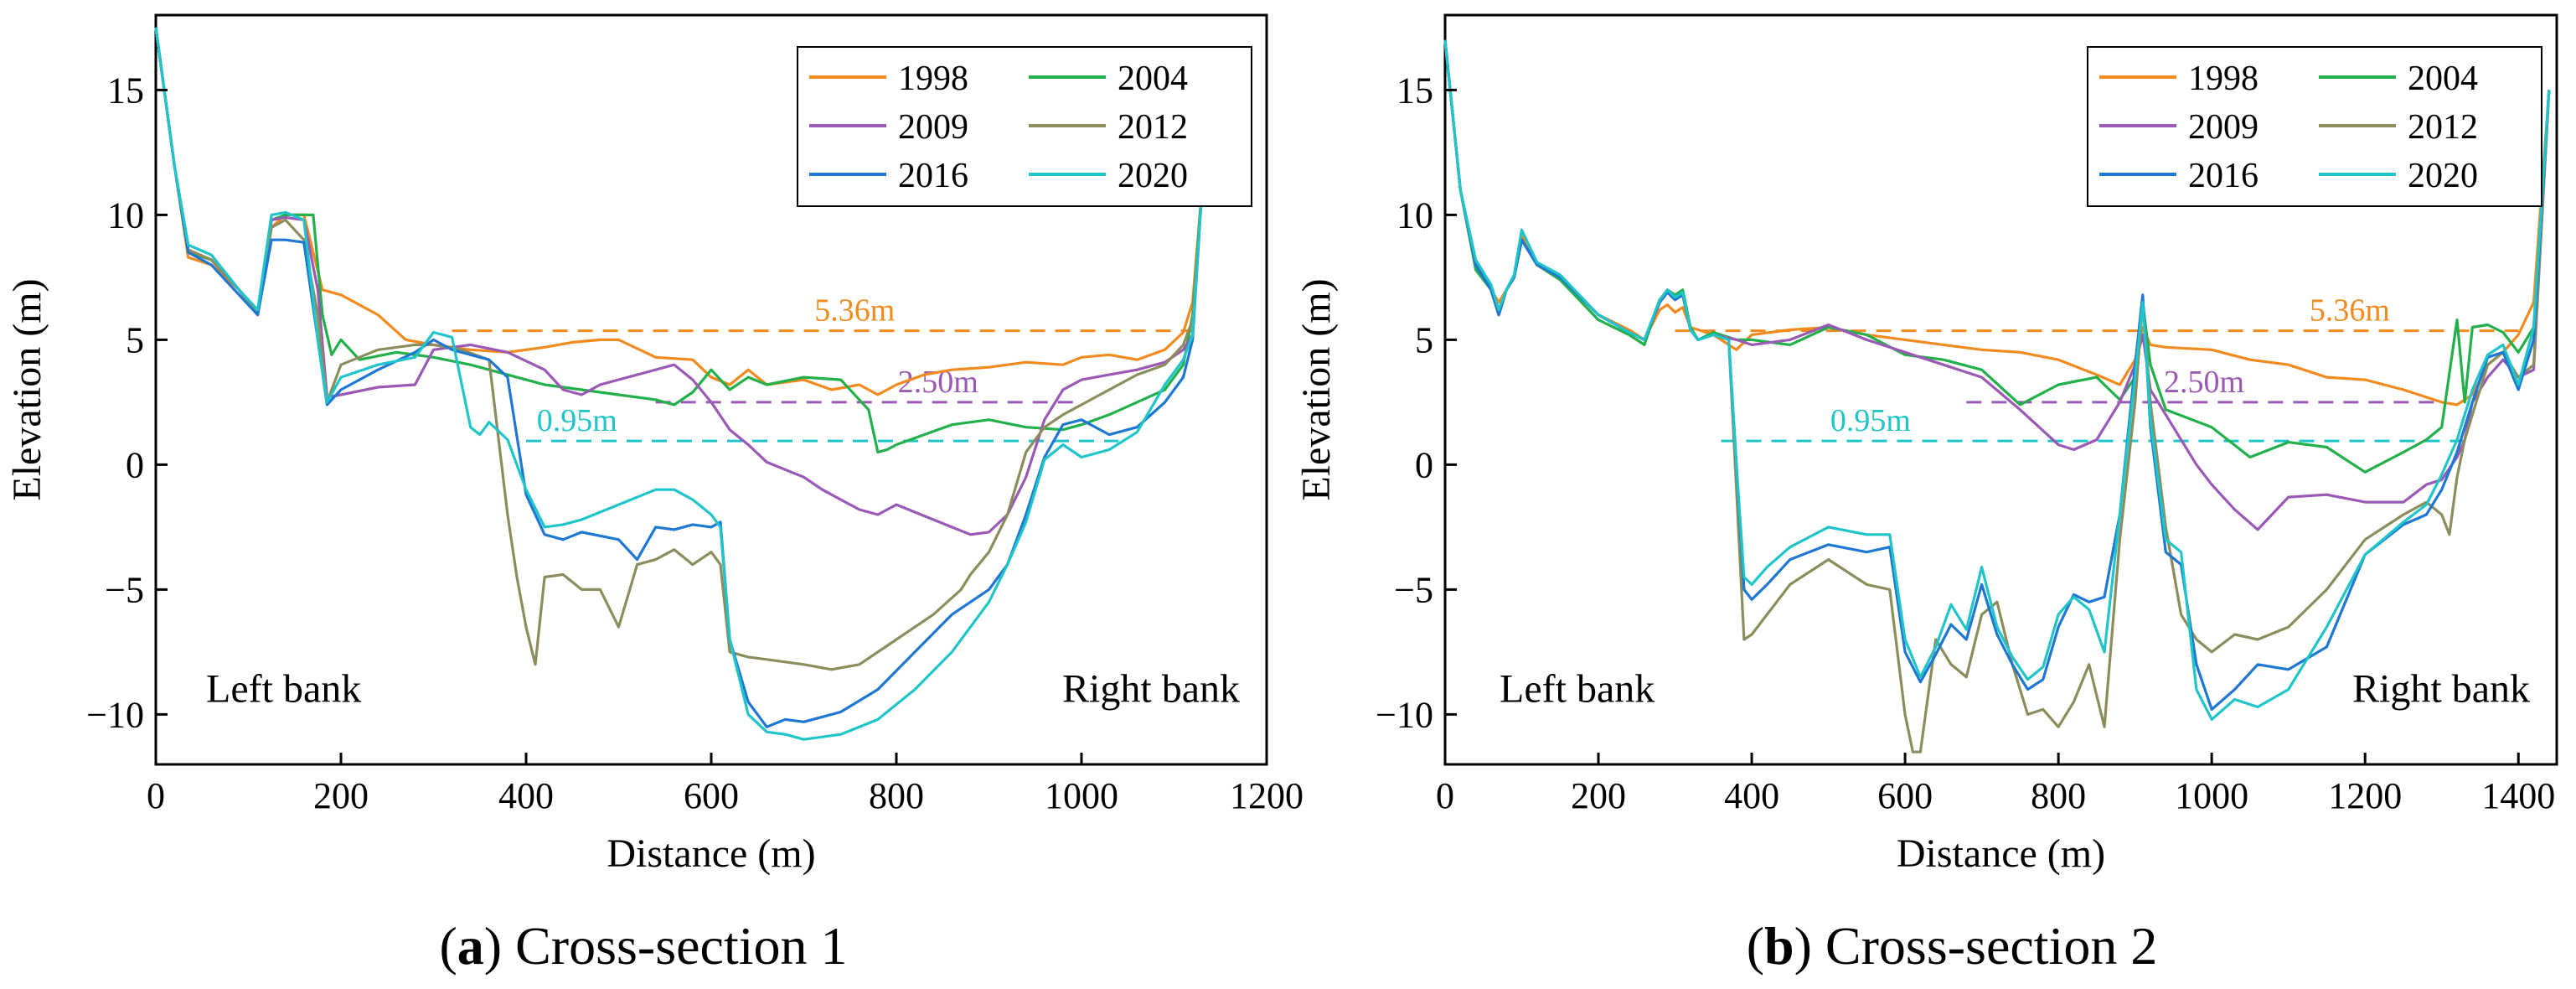 This screenshot has height=989, width=2576. Describe the element at coordinates (2097, 368) in the screenshot. I see `reference-lines-b: 5.36m 2.50m 0.95m` at that location.